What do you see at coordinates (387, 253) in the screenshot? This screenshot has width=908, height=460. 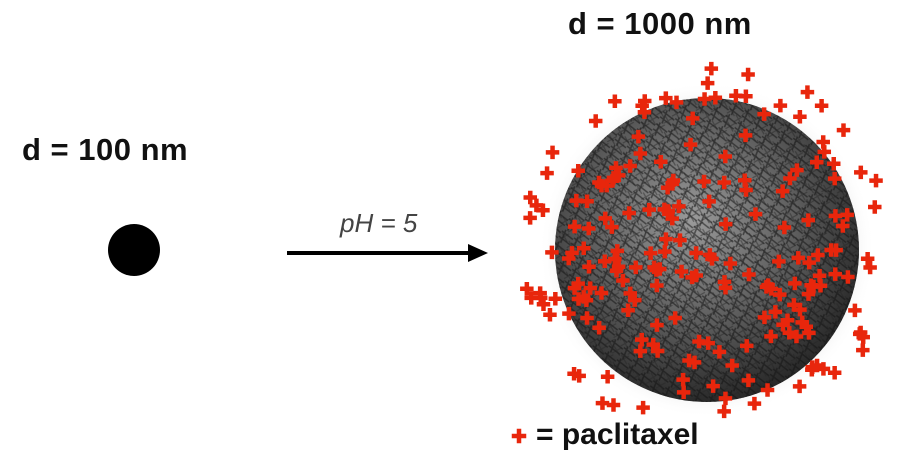 I see `transition-arrow` at bounding box center [387, 253].